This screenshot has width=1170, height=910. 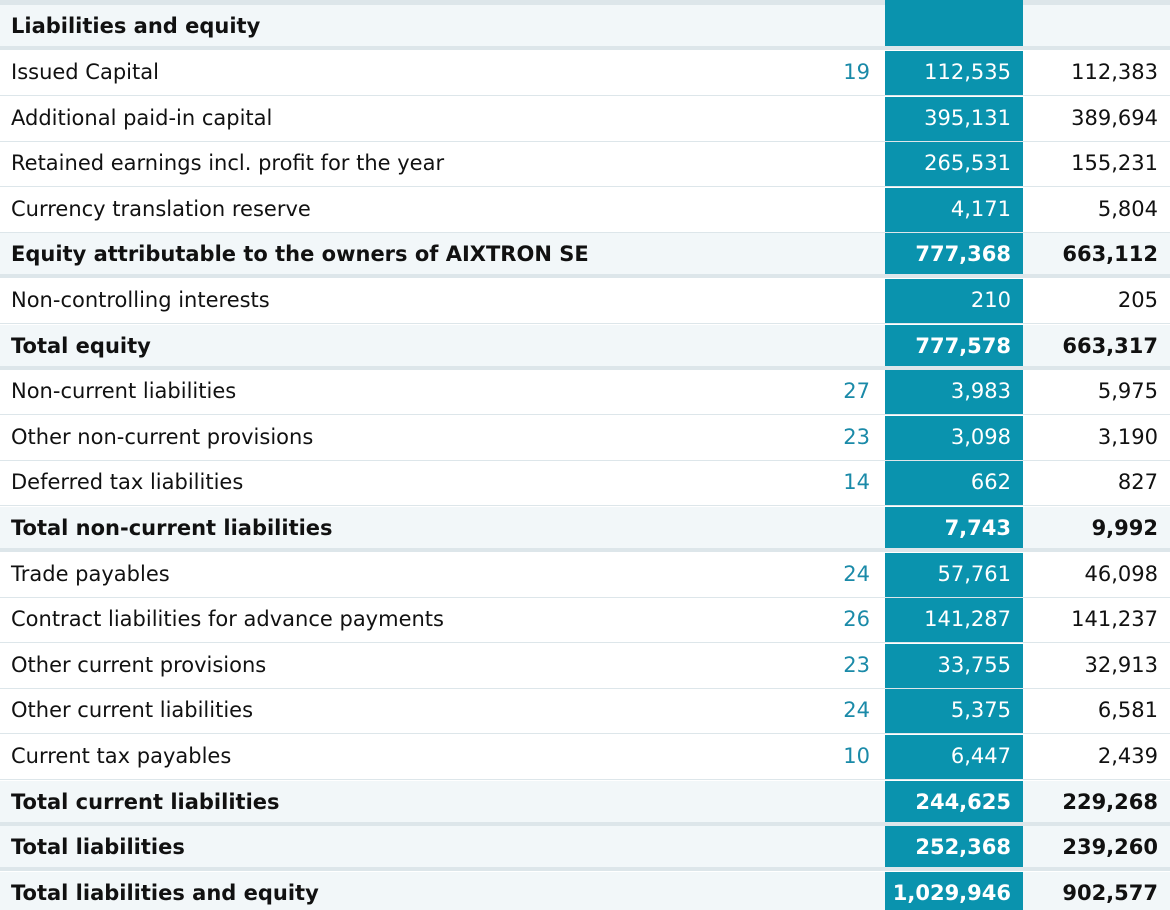 I want to click on current-year-value: 777,578, so click(x=954, y=347).